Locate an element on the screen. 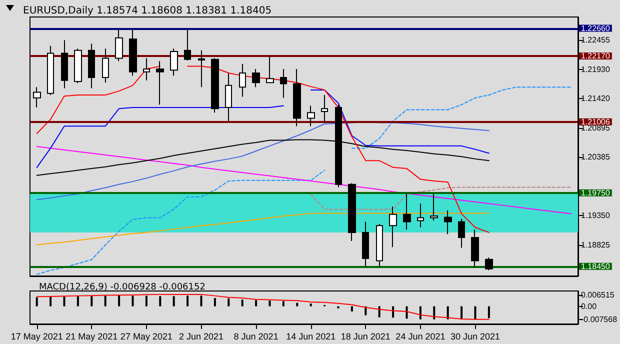 The image size is (620, 344). ref-line-label: 1.21006 is located at coordinates (595, 121).